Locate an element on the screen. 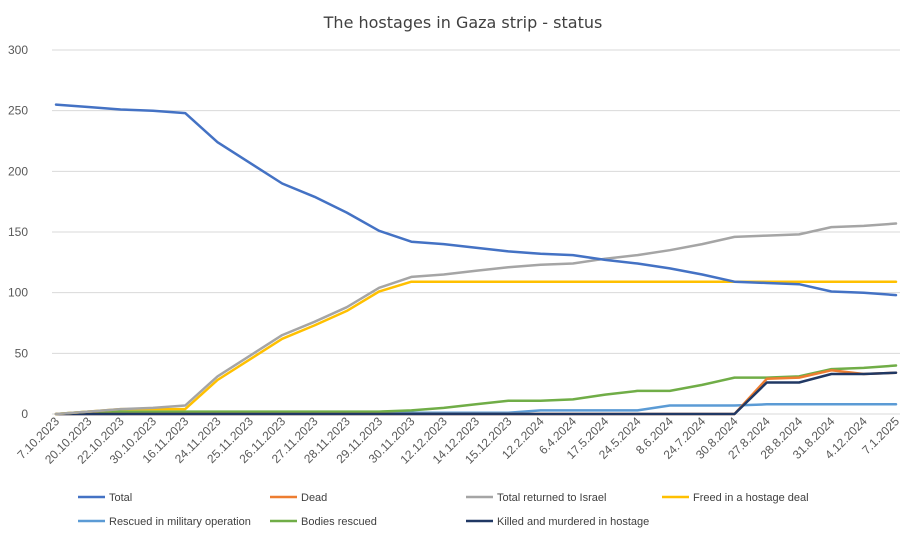 Image resolution: width=922 pixels, height=535 pixels. legend-label: Rescued in military operation is located at coordinates (180, 522).